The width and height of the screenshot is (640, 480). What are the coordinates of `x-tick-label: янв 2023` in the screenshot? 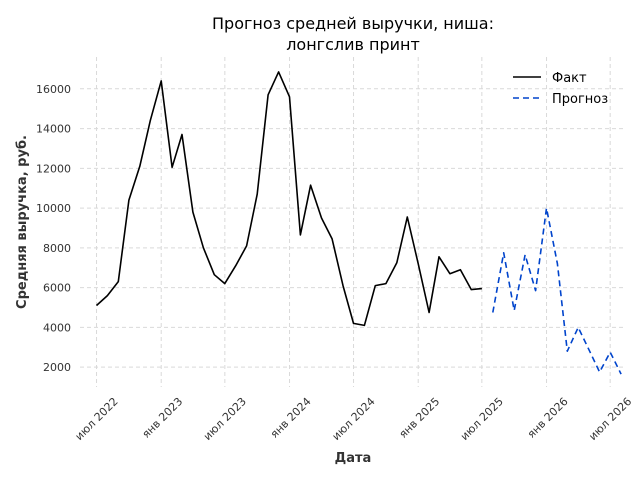 It's located at (163, 418).